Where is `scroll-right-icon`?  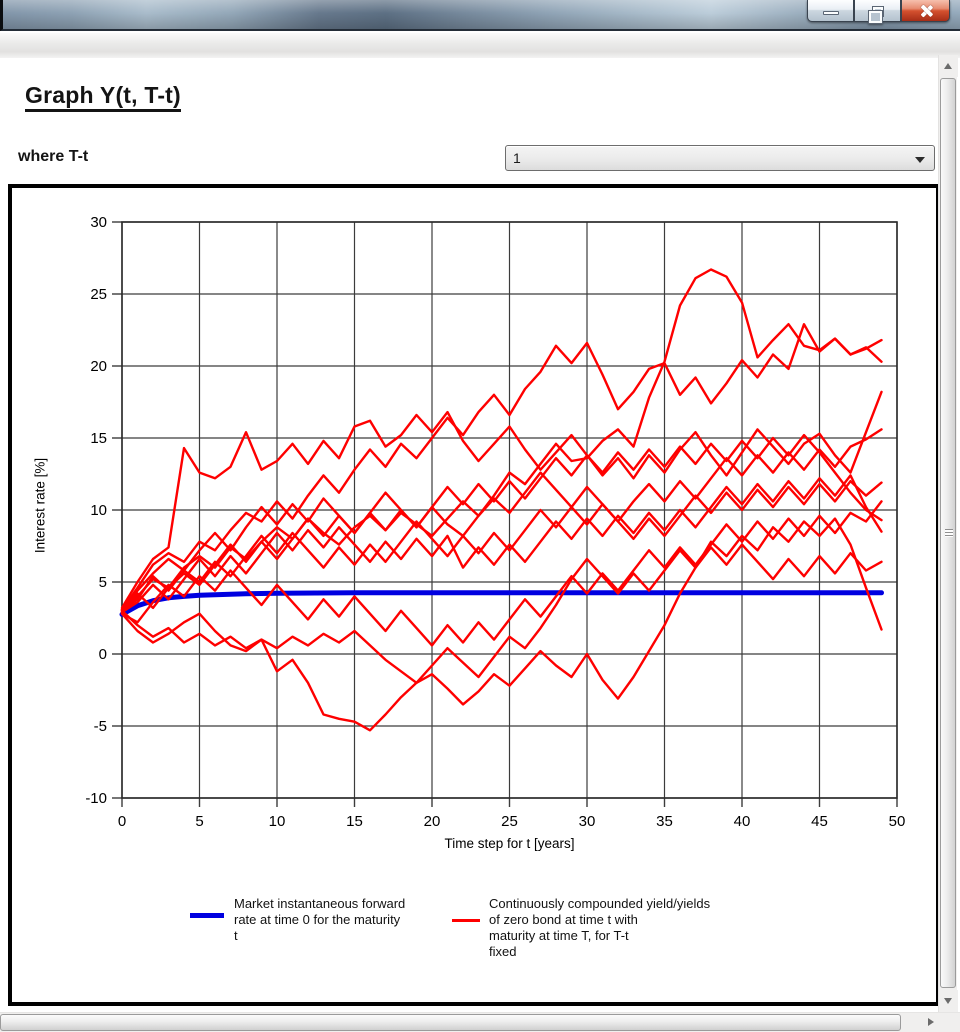
scroll-right-icon is located at coordinates (931, 1022).